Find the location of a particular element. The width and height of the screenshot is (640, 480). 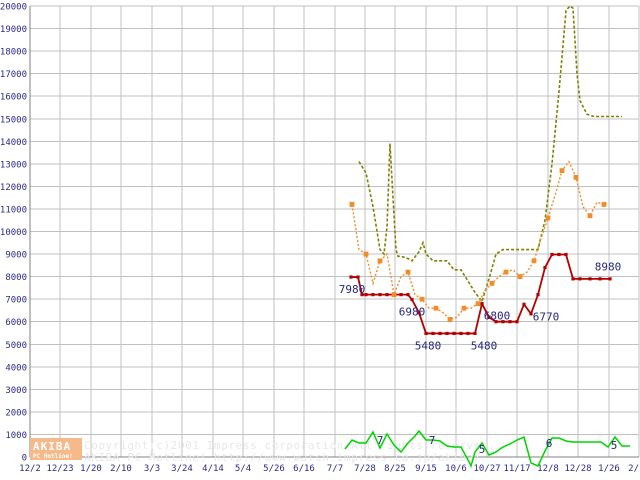

y-axis-tick-label: 10000 is located at coordinates (13, 233).